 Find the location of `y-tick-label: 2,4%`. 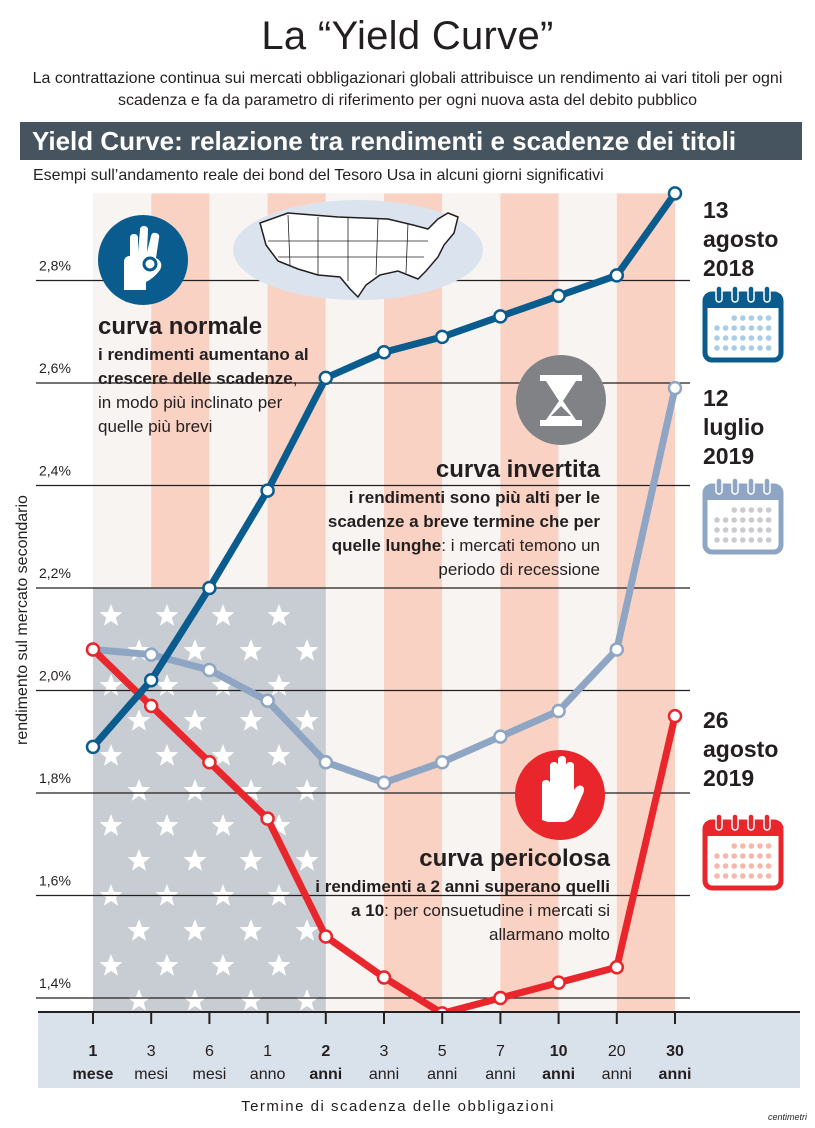

y-tick-label: 2,4% is located at coordinates (55, 471).